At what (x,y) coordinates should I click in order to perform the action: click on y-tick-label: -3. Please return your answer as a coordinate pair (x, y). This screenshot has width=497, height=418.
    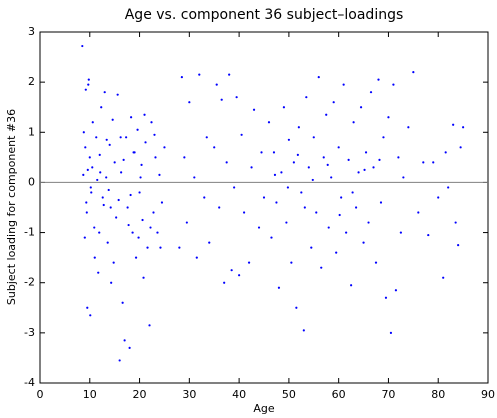
    Looking at the image, I should click on (29, 332).